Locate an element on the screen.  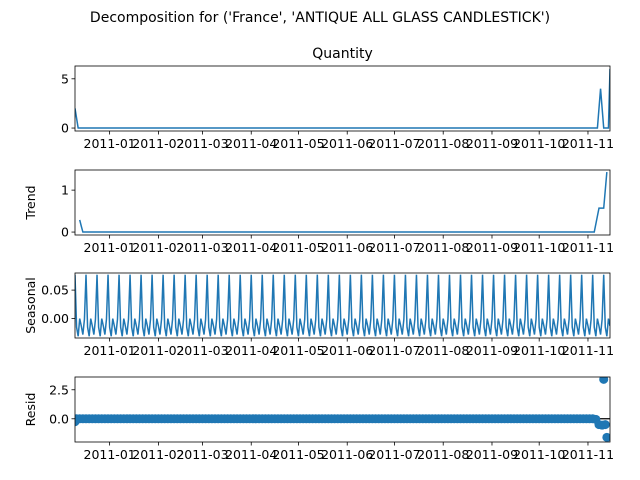
plot-area-seasonal is located at coordinates (342, 305).